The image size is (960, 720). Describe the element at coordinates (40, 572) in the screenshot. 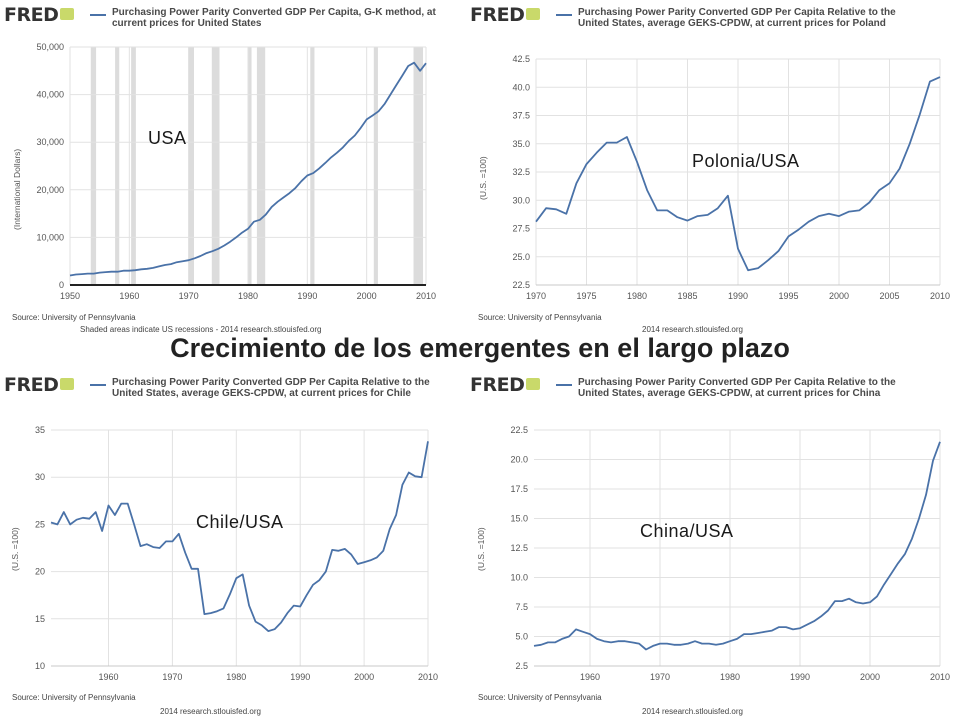

I see `y-tick-label: 20` at that location.